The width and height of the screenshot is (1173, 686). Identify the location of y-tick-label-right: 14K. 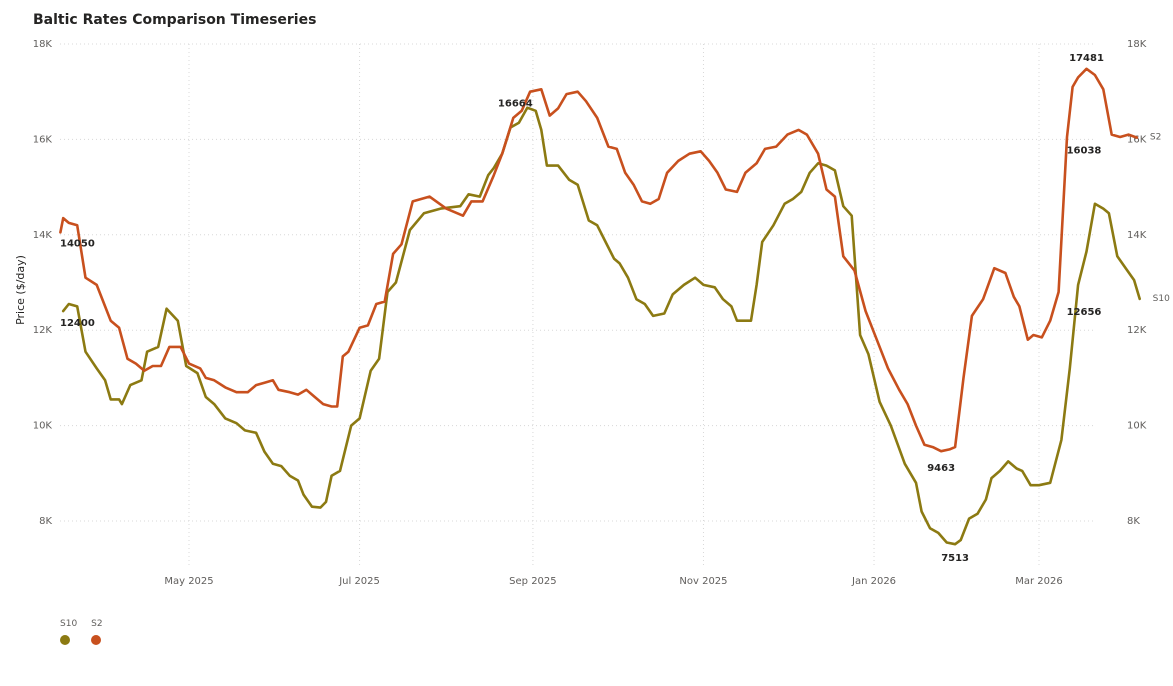
(1137, 235).